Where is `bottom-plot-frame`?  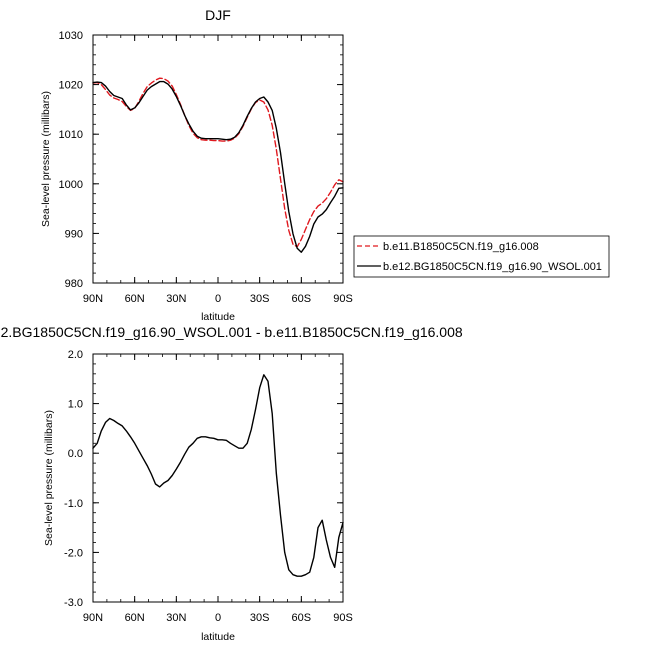
bottom-plot-frame is located at coordinates (218, 478).